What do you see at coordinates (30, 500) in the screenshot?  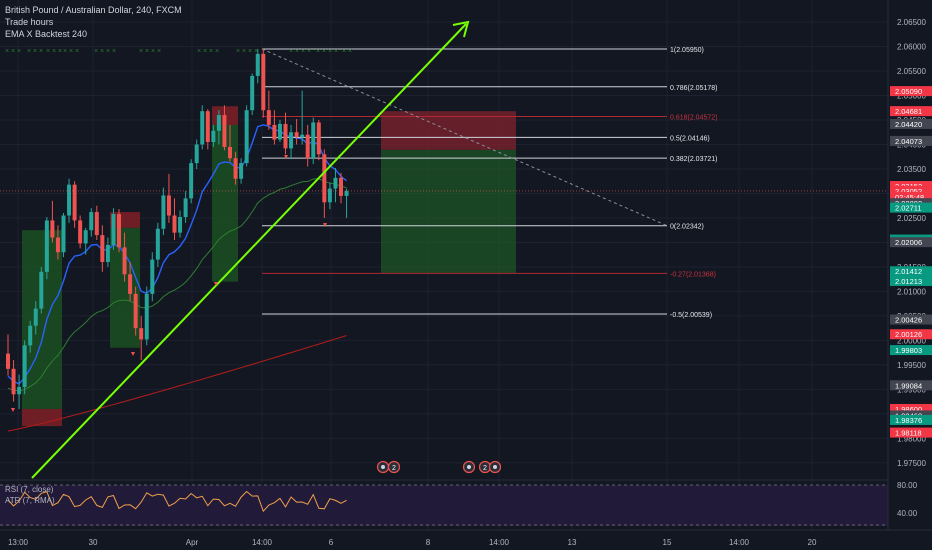 I see `atr-legend: ATR (7, RMA)` at bounding box center [30, 500].